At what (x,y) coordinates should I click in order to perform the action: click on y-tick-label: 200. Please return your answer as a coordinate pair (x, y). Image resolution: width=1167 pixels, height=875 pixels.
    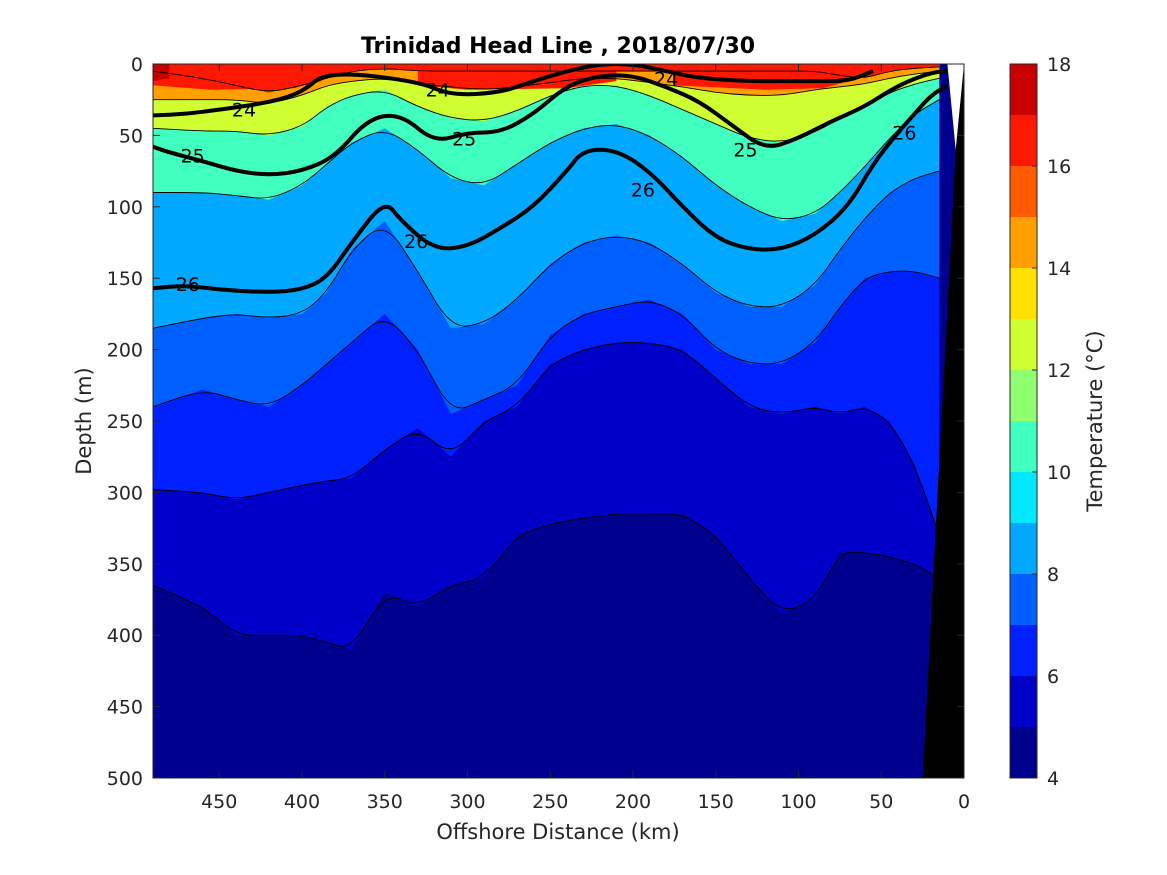
    Looking at the image, I should click on (125, 351).